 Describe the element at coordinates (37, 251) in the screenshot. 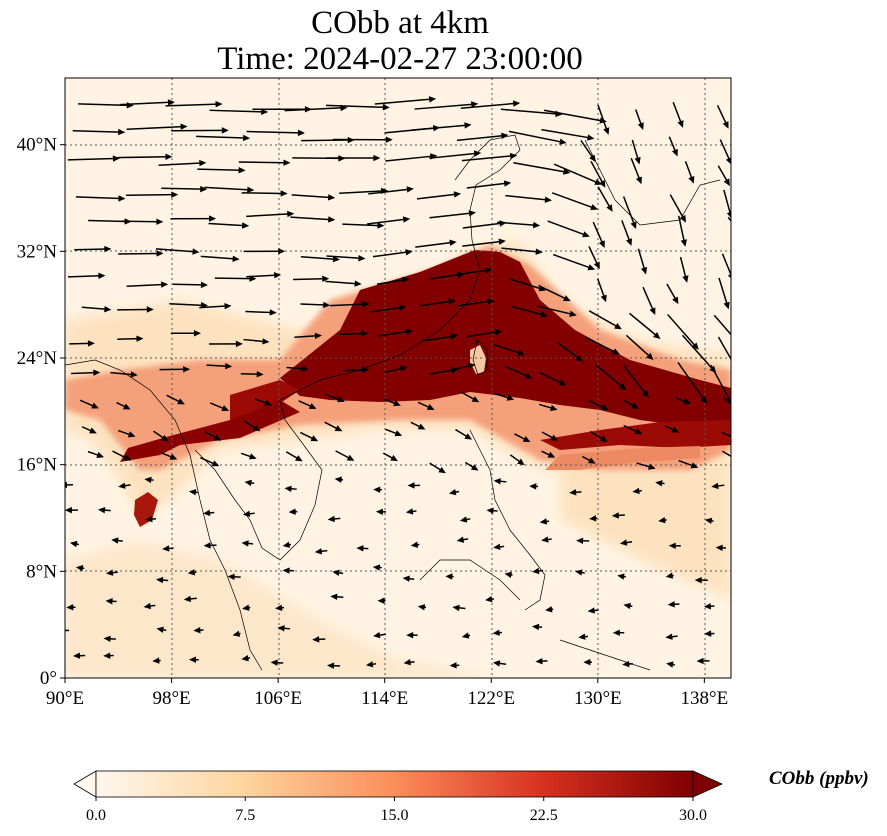

I see `lat-tick-label: 32°N` at that location.